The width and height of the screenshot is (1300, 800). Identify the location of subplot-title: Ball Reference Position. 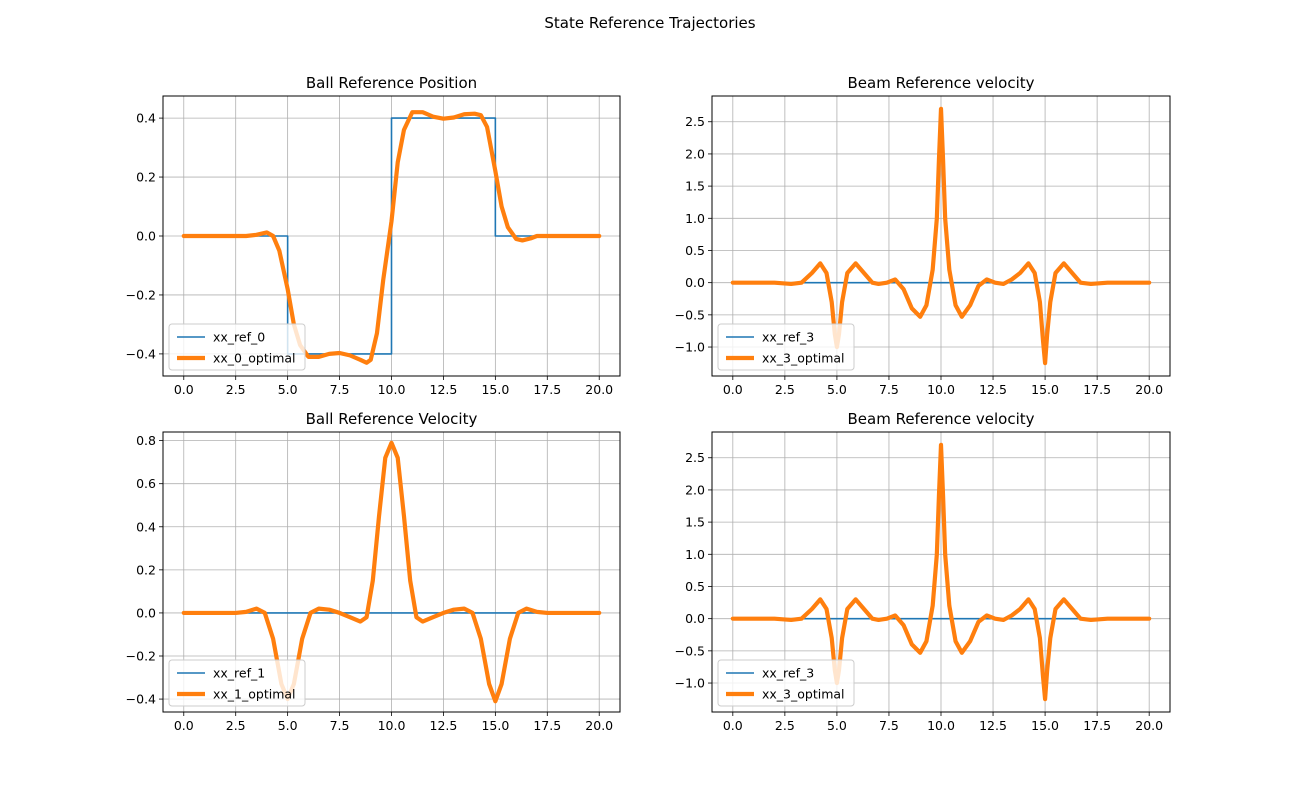
(391, 83).